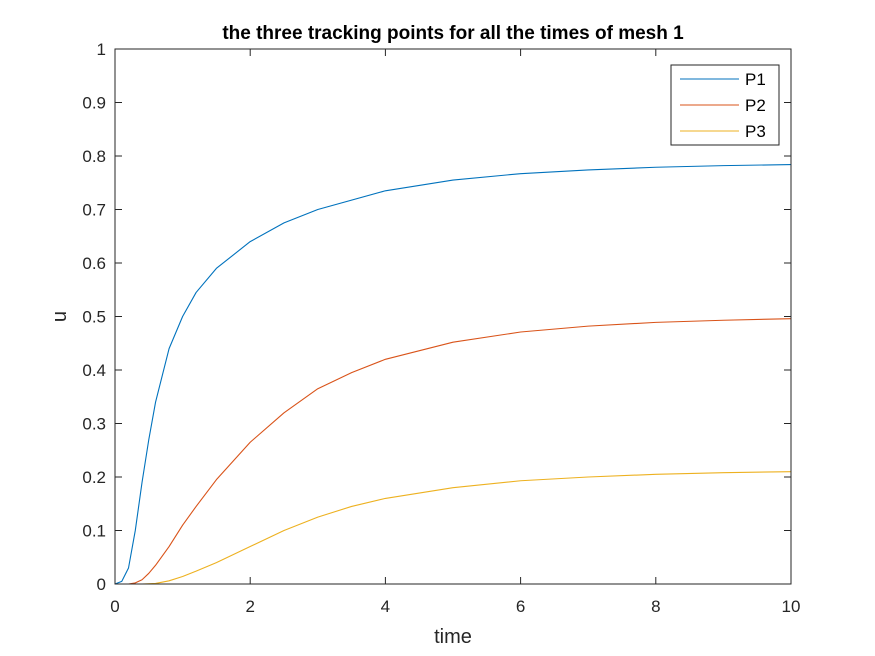 Image resolution: width=875 pixels, height=656 pixels. I want to click on series-line-p3, so click(453, 528).